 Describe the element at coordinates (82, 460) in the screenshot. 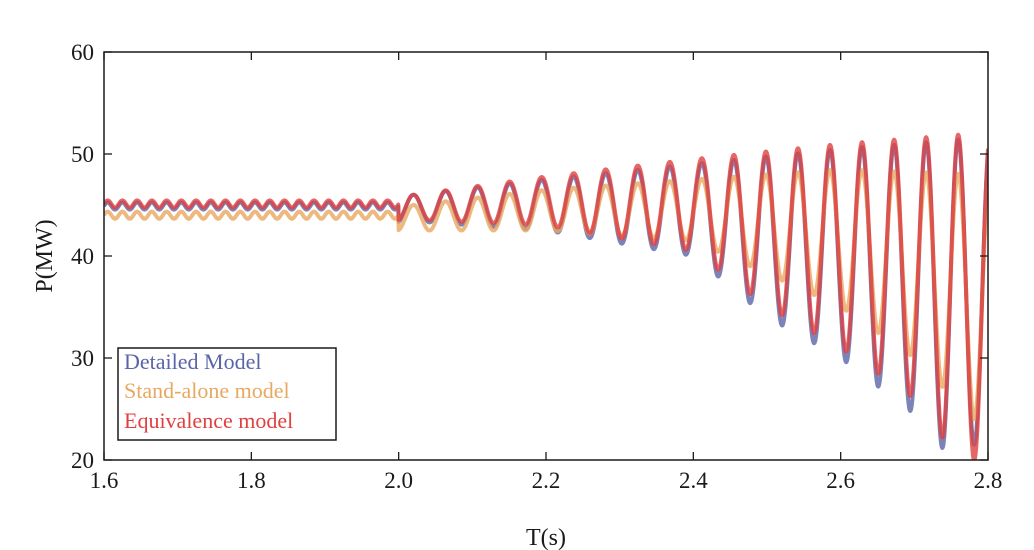

I see `y-tick-label: 20` at that location.